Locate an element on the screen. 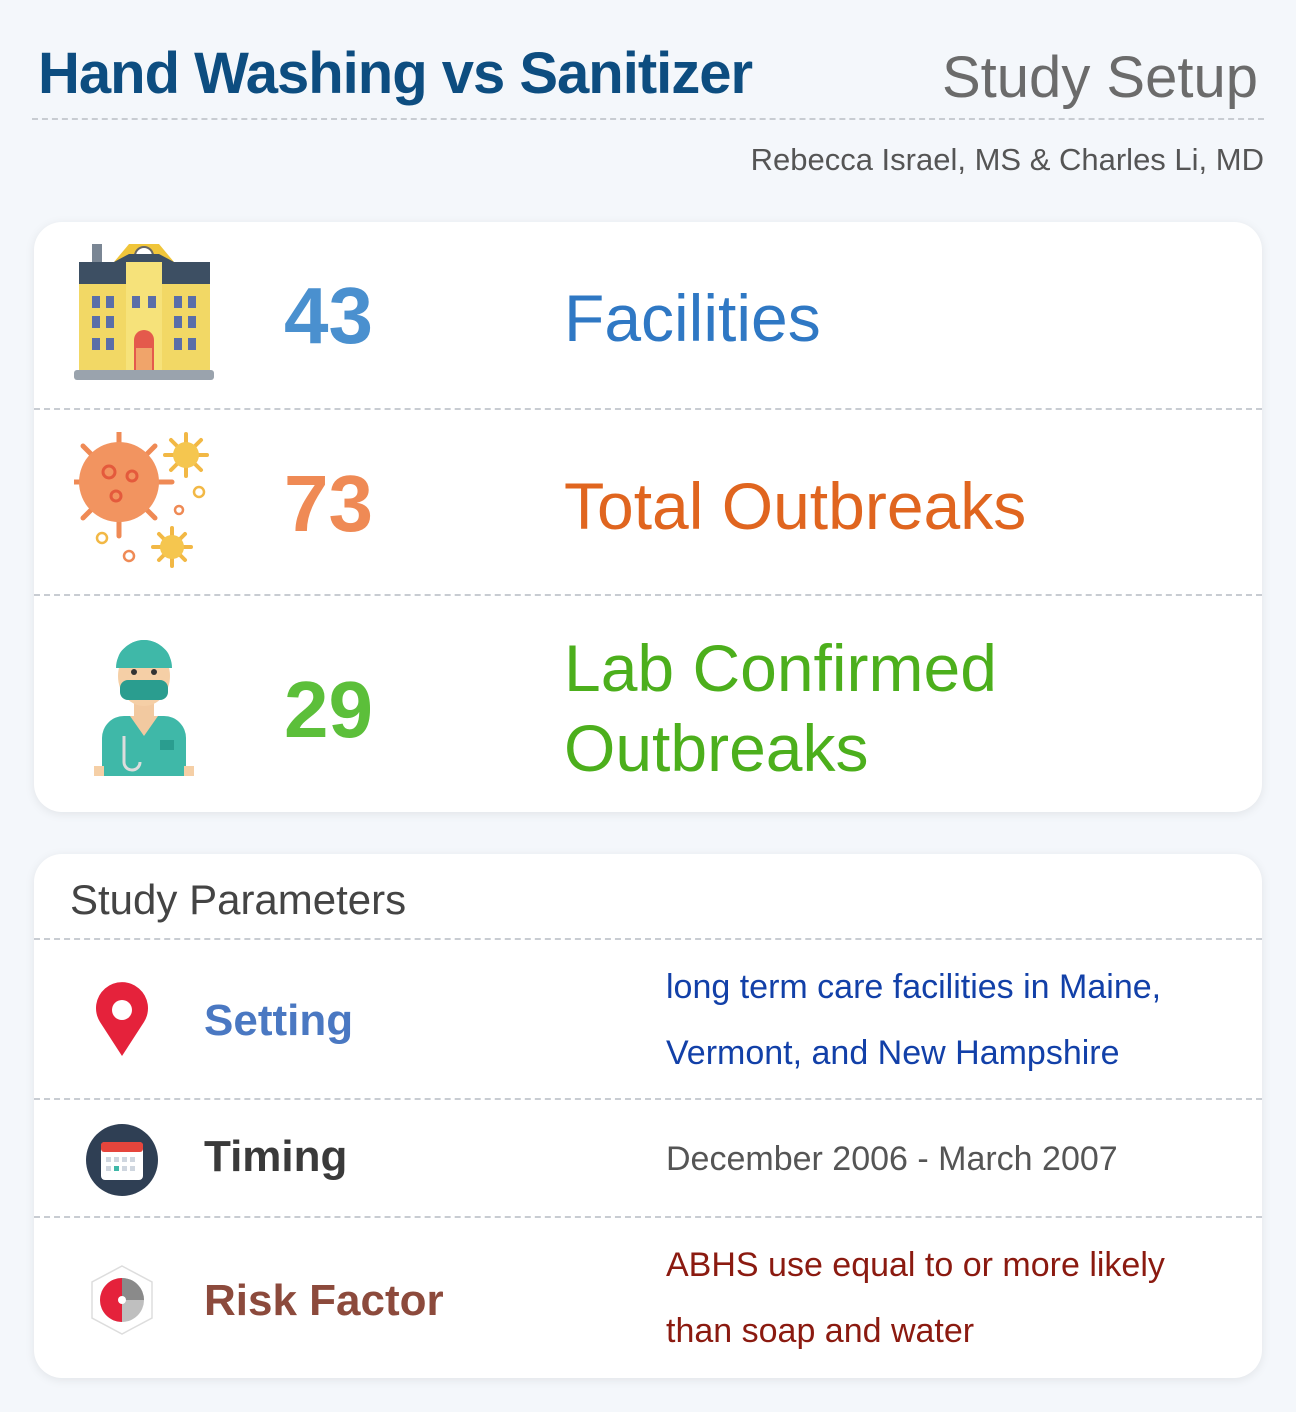 The height and width of the screenshot is (1412, 1296). facilities-label: Facilities is located at coordinates (692, 318).